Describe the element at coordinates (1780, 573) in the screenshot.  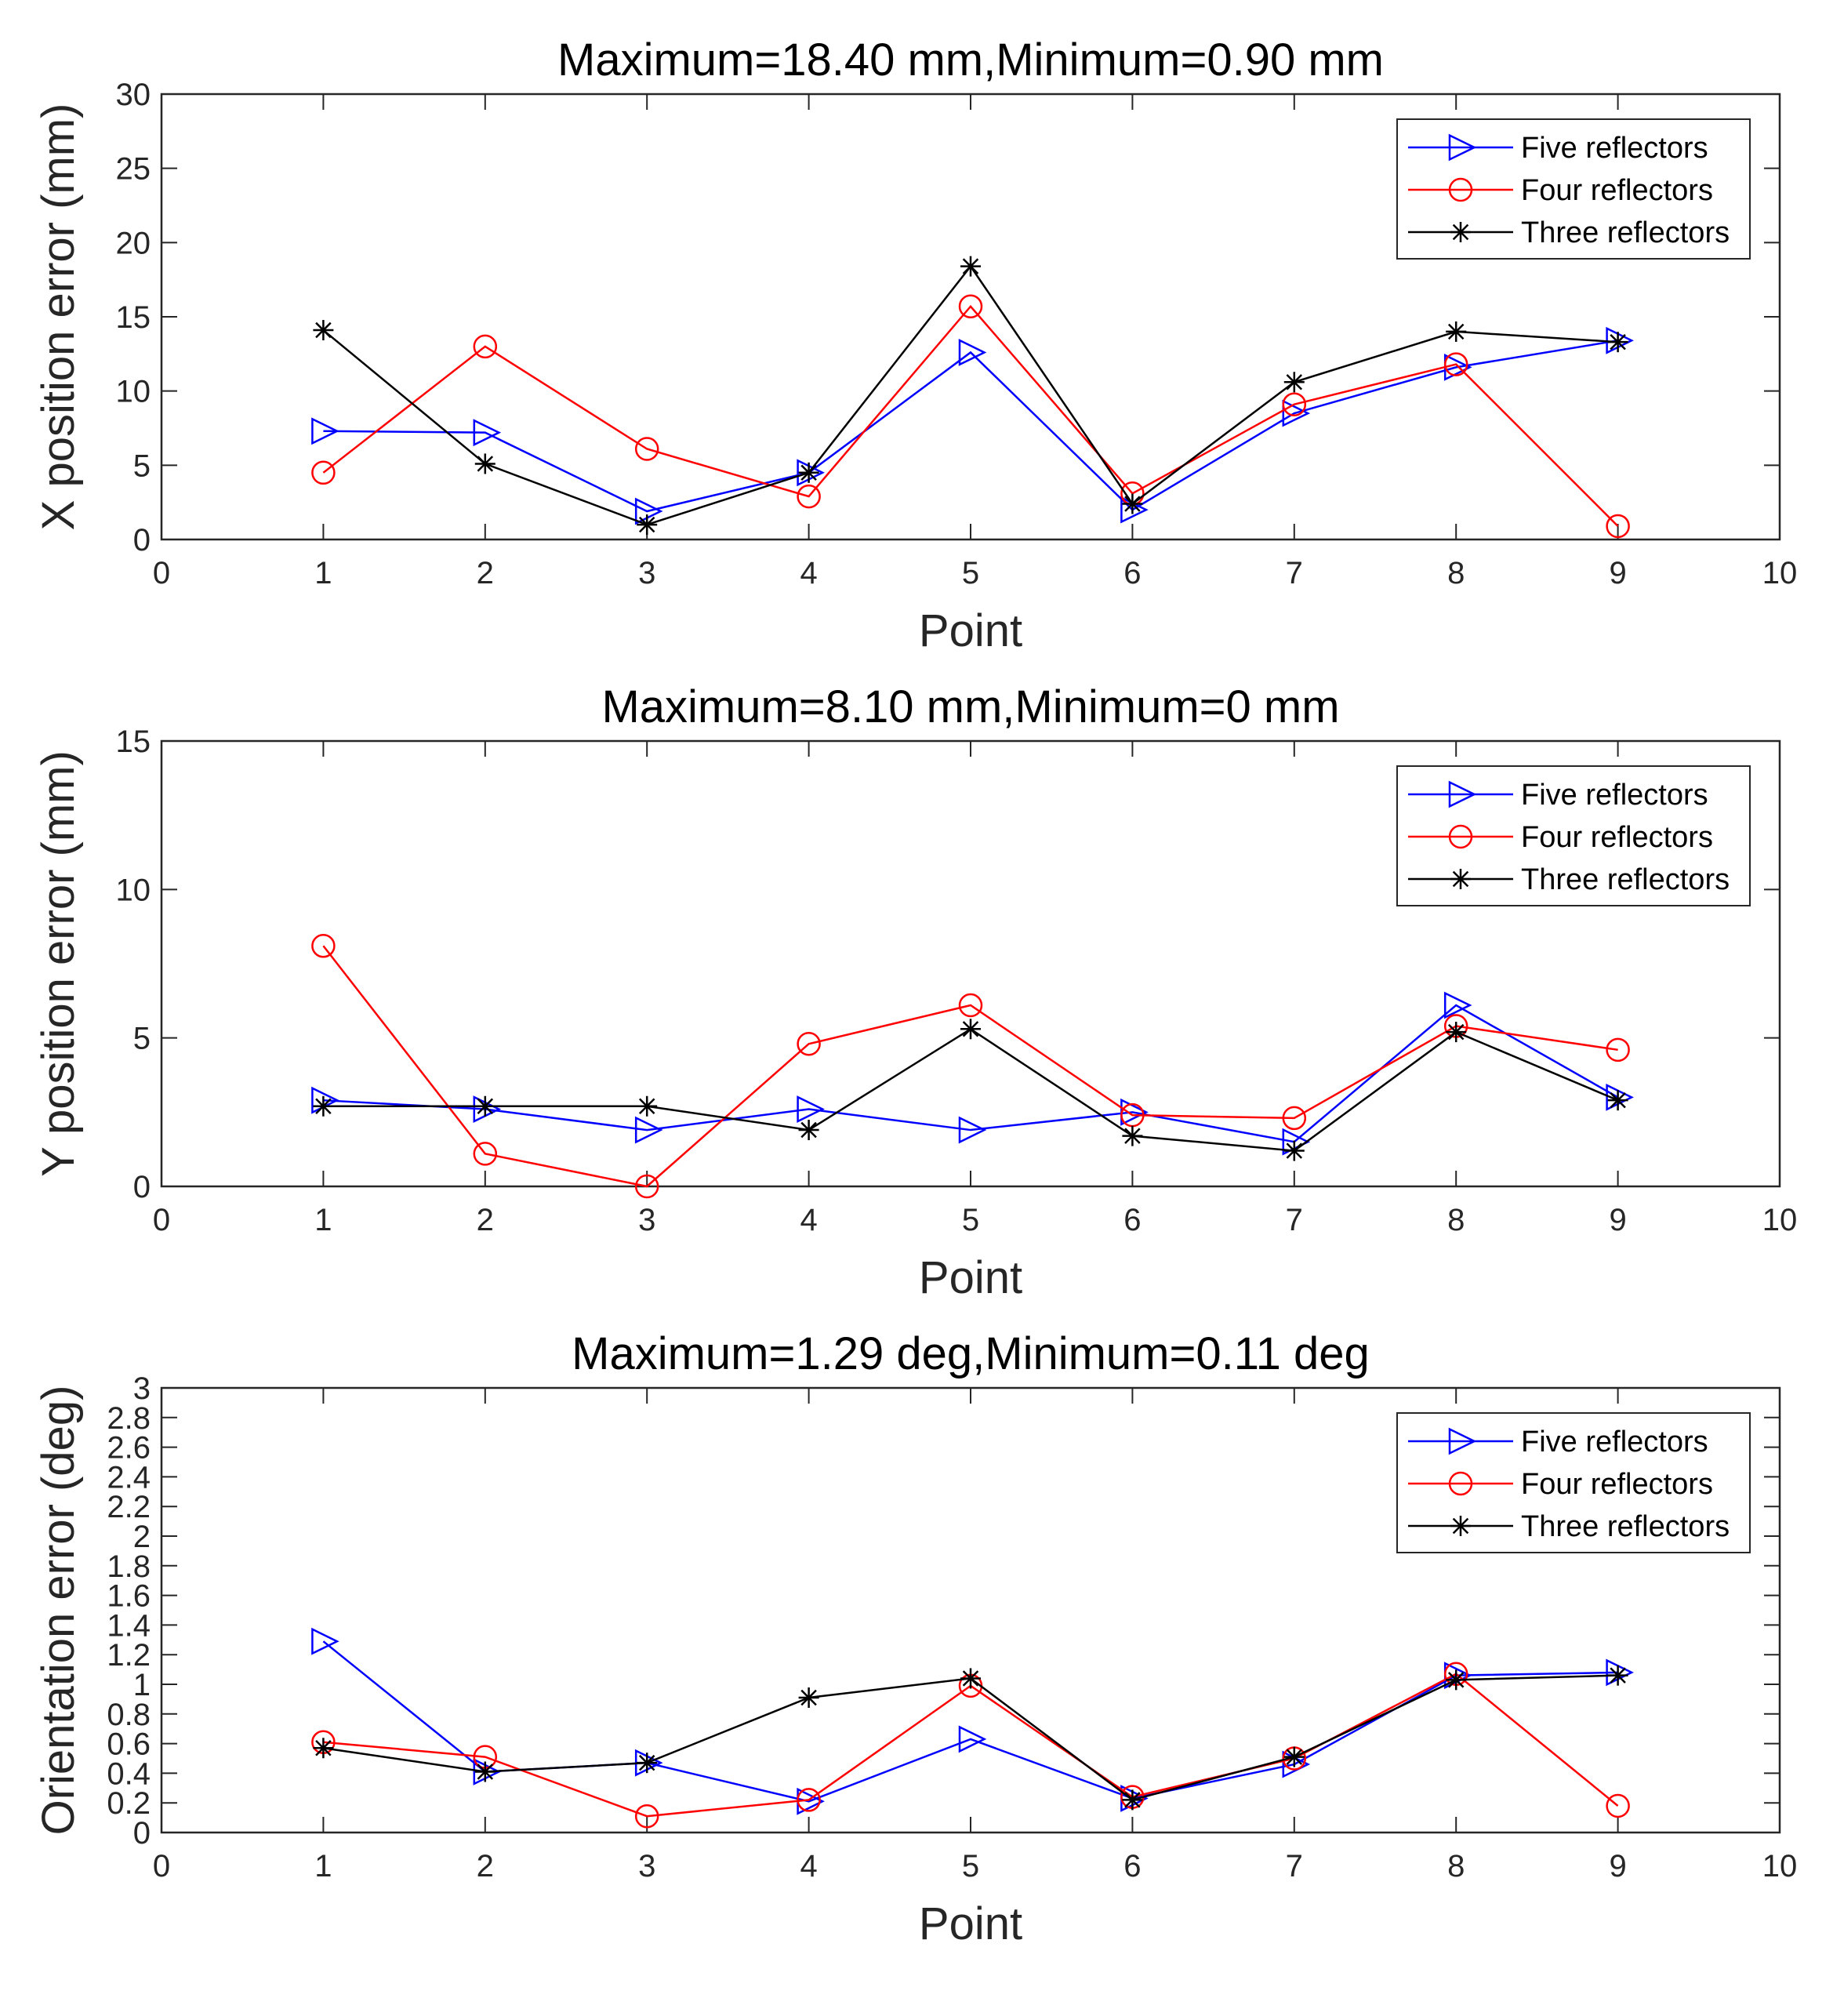
I see `x-tick-label: 10` at that location.